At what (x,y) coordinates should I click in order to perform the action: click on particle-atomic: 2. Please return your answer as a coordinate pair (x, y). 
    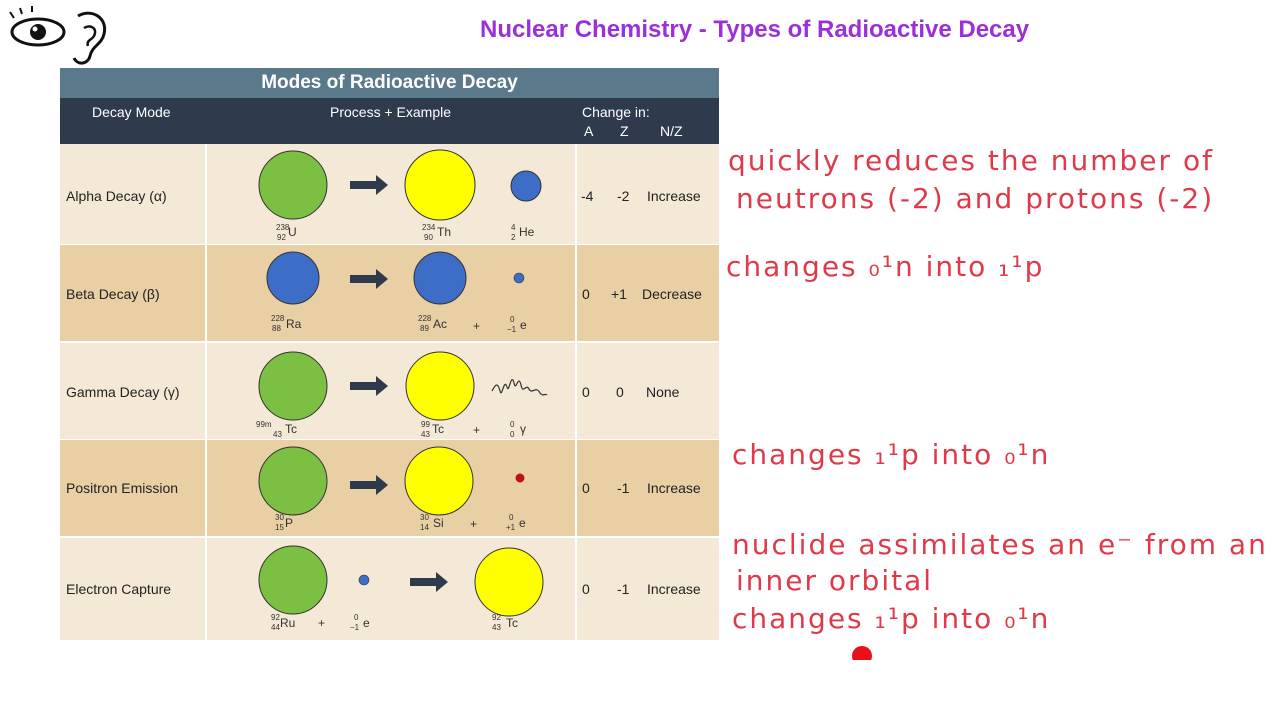
    Looking at the image, I should click on (513, 237).